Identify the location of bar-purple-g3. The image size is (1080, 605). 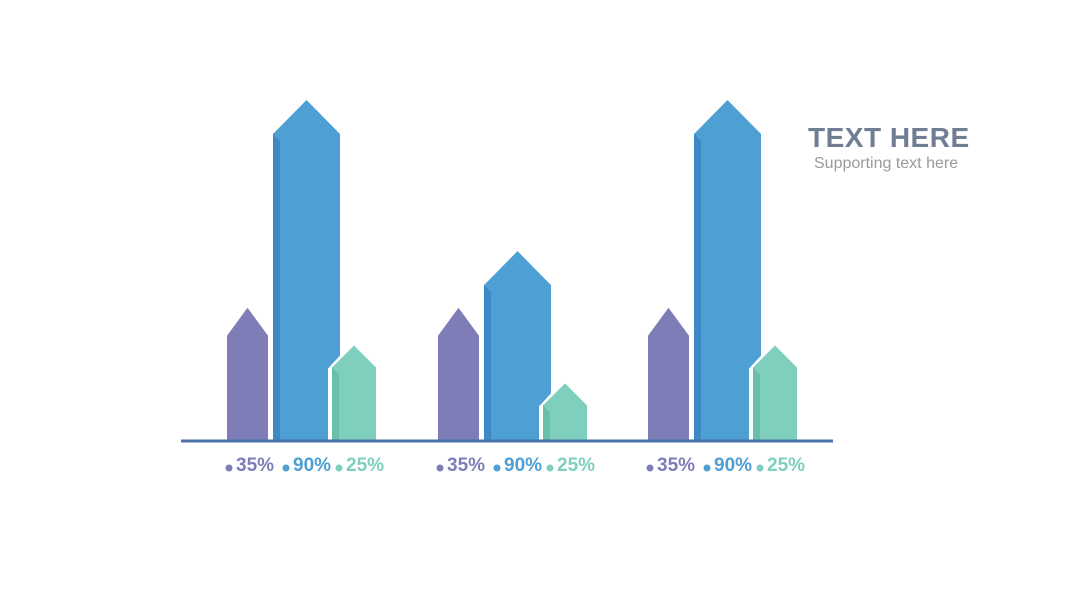
(668, 373).